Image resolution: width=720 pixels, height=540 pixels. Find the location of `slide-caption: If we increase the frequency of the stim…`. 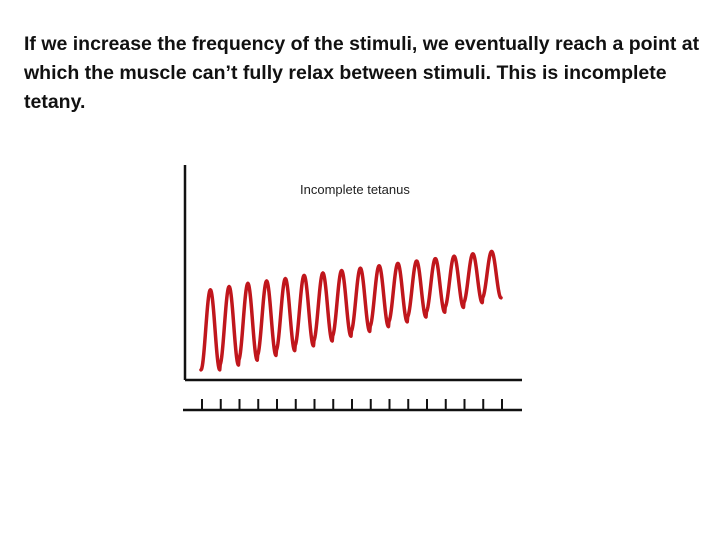

slide-caption: If we increase the frequency of the stim… is located at coordinates (362, 73).